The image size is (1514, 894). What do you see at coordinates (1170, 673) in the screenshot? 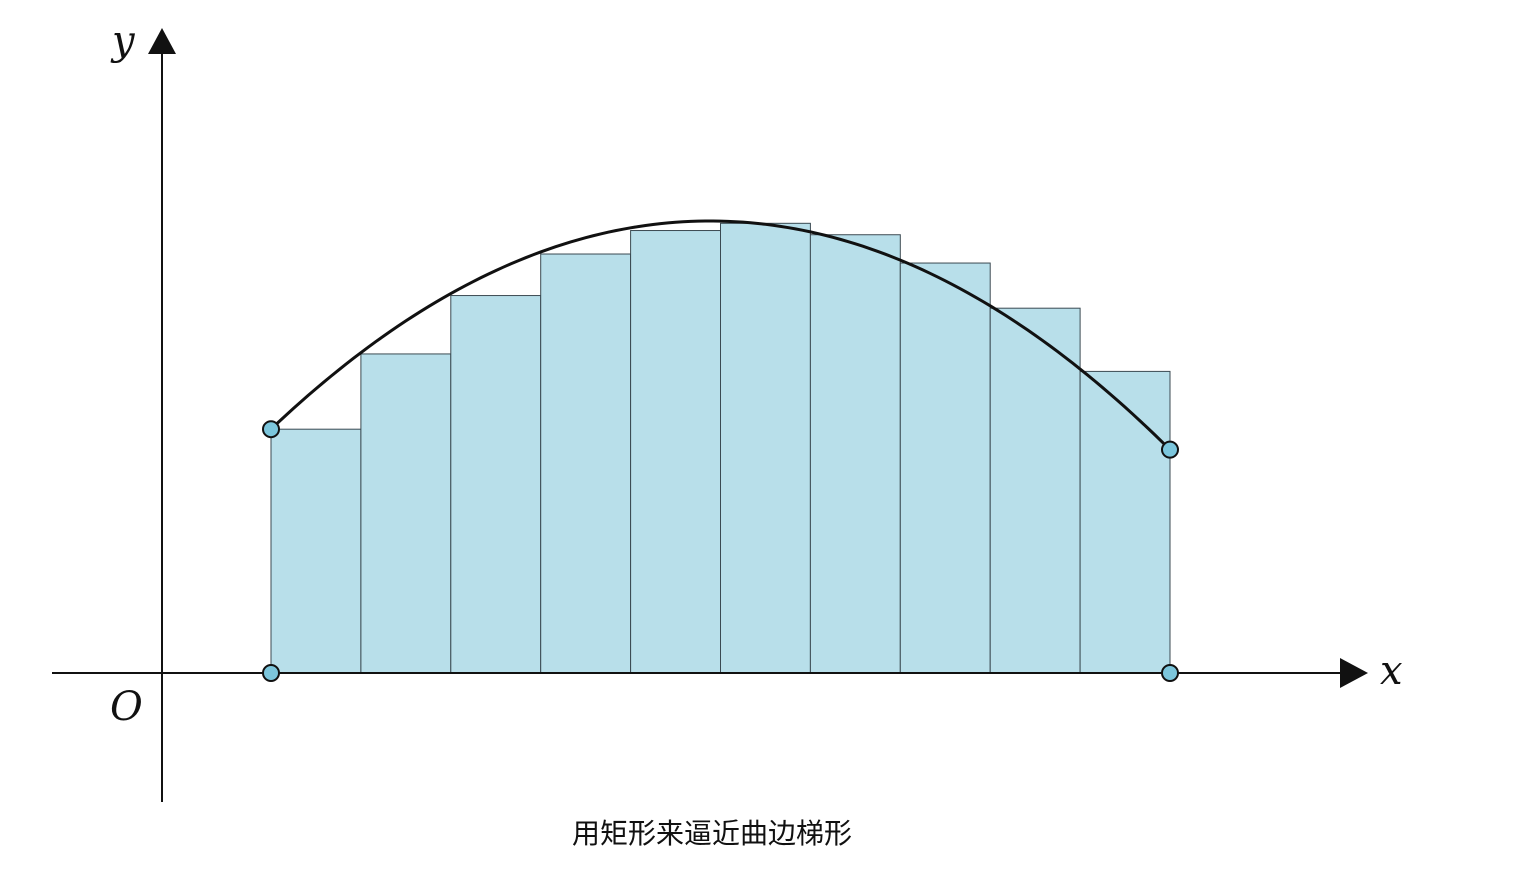
I see `point-bottom-right` at bounding box center [1170, 673].